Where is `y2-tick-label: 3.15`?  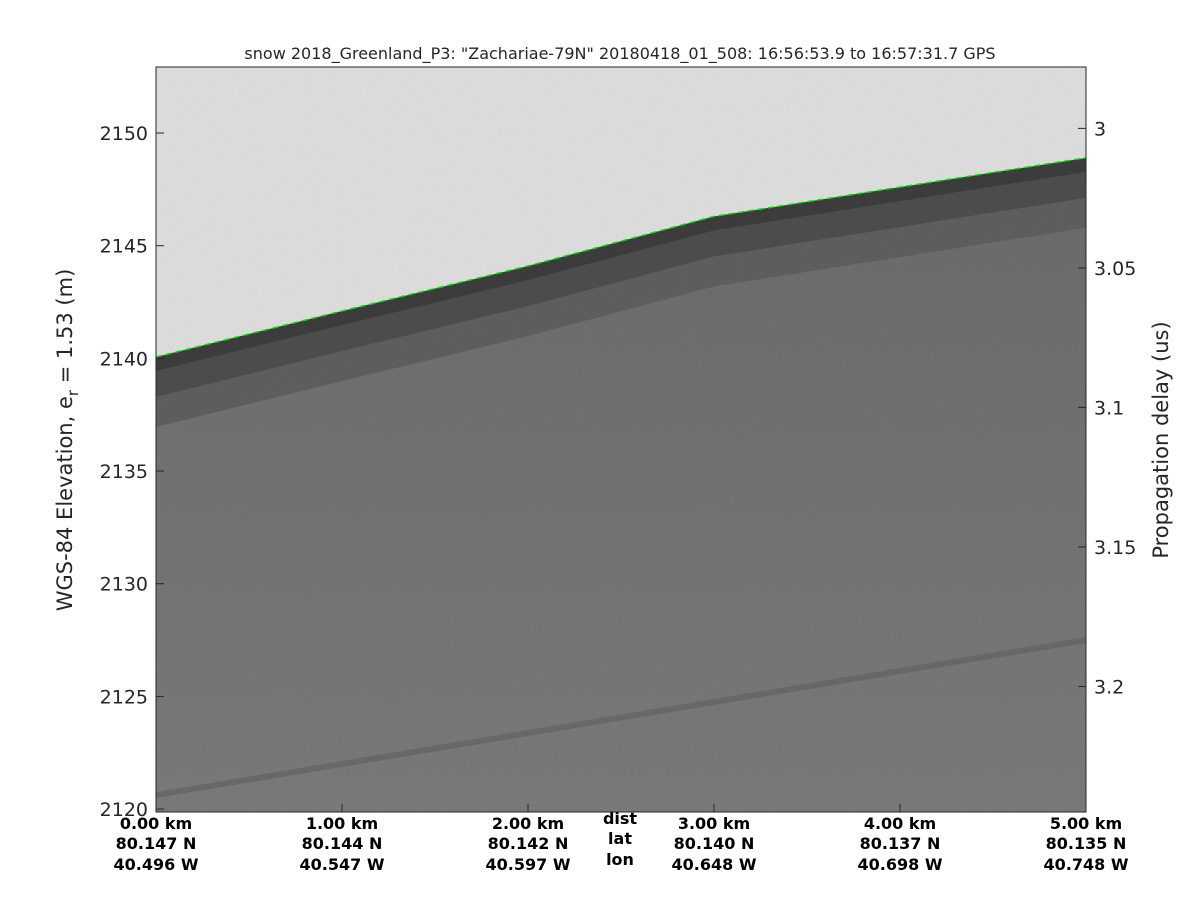 y2-tick-label: 3.15 is located at coordinates (1115, 548).